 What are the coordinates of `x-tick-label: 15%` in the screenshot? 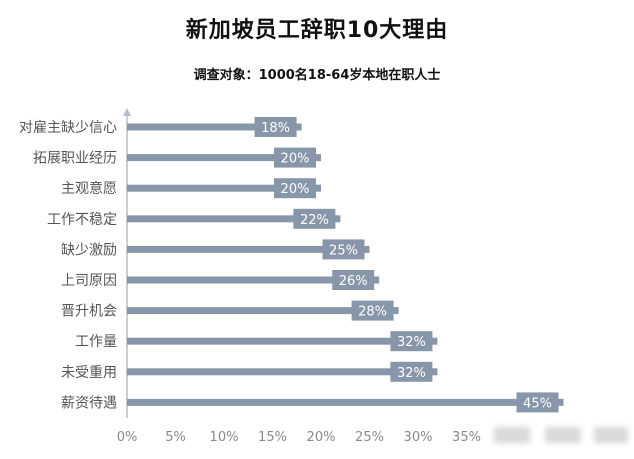 It's located at (272, 437).